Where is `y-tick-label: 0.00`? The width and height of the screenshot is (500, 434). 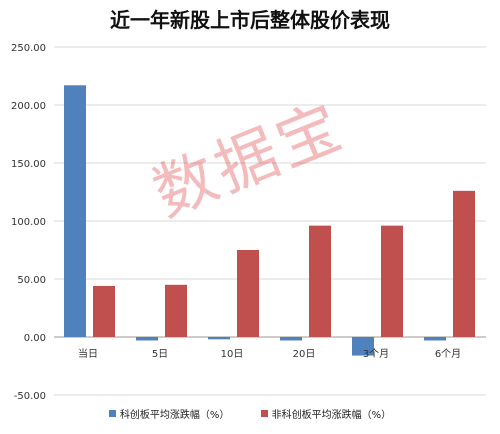 y-tick-label: 0.00 is located at coordinates (35, 338).